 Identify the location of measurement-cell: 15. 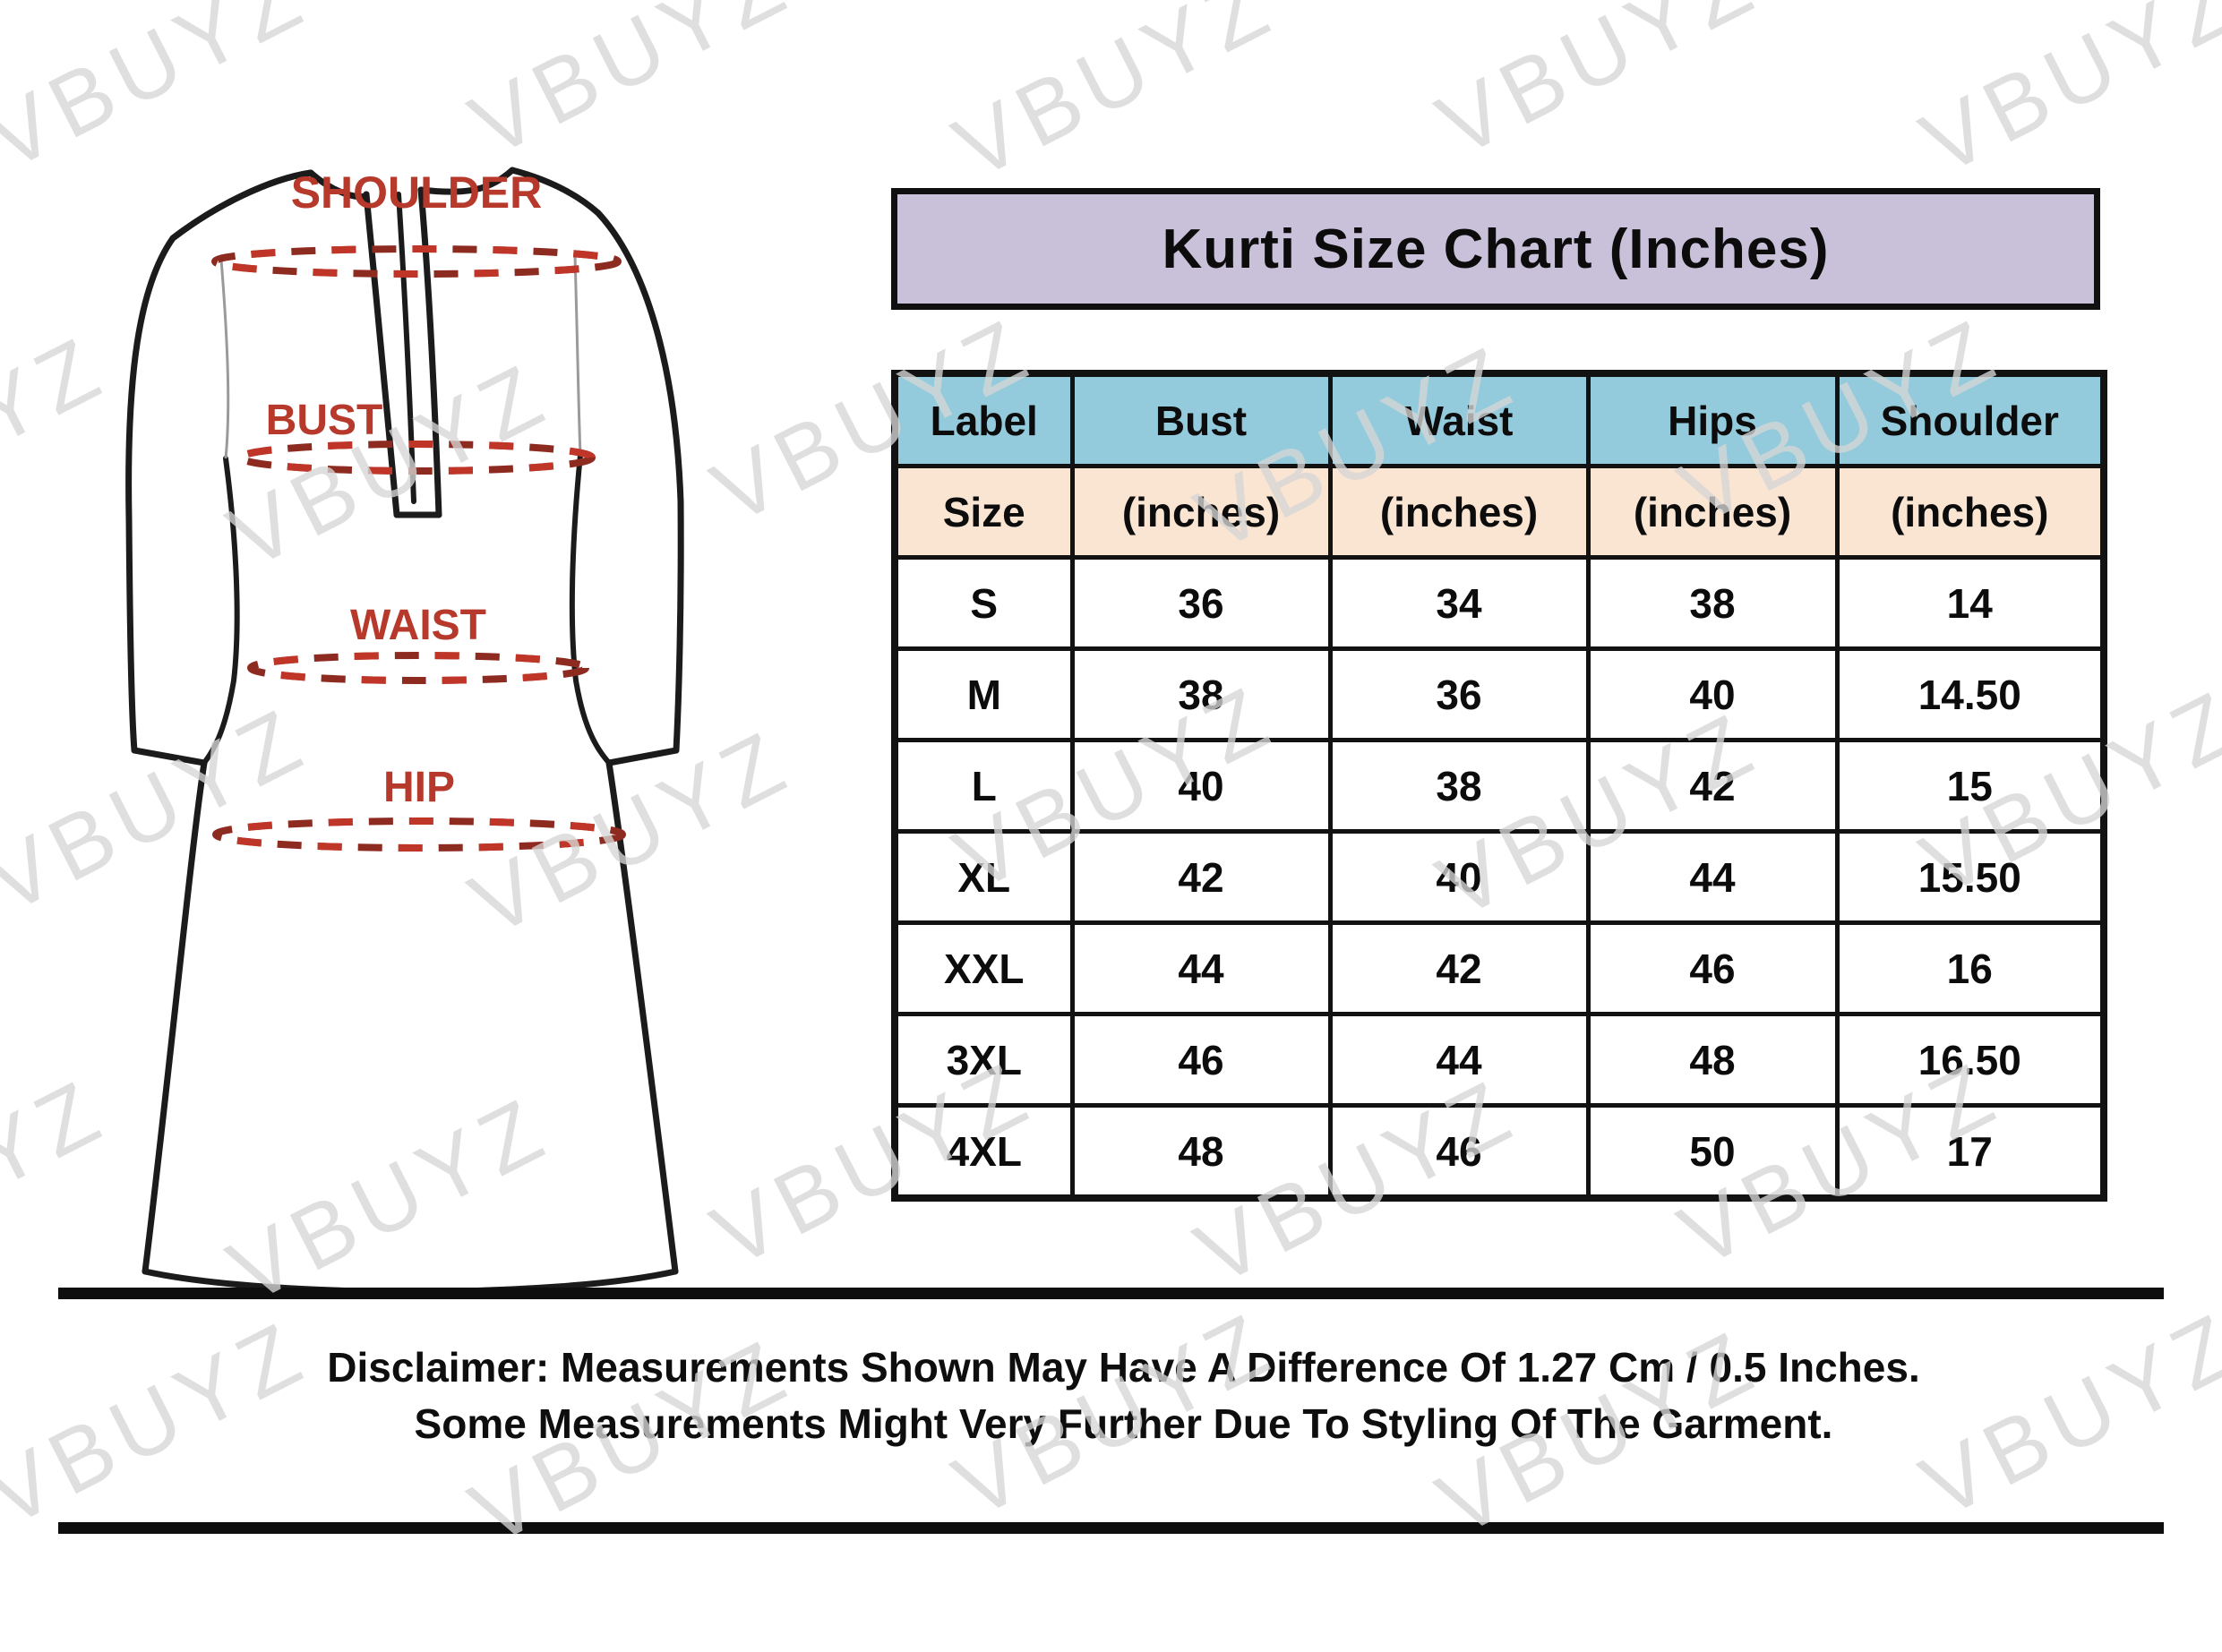
(1970, 786).